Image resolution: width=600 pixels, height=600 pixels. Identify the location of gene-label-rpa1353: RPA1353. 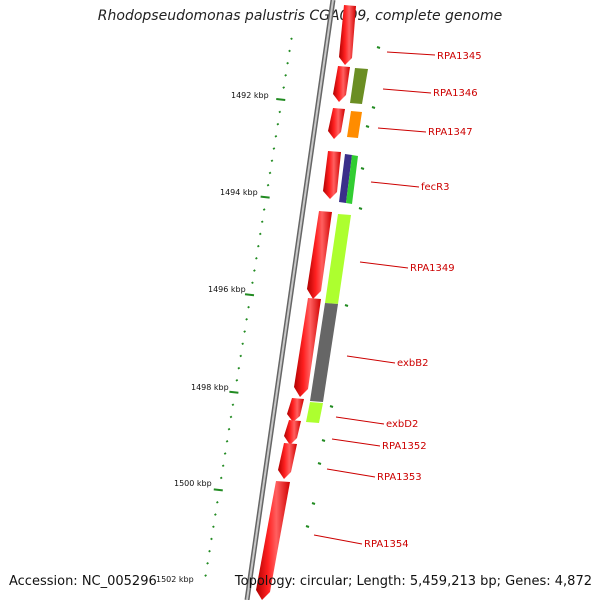
(399, 477).